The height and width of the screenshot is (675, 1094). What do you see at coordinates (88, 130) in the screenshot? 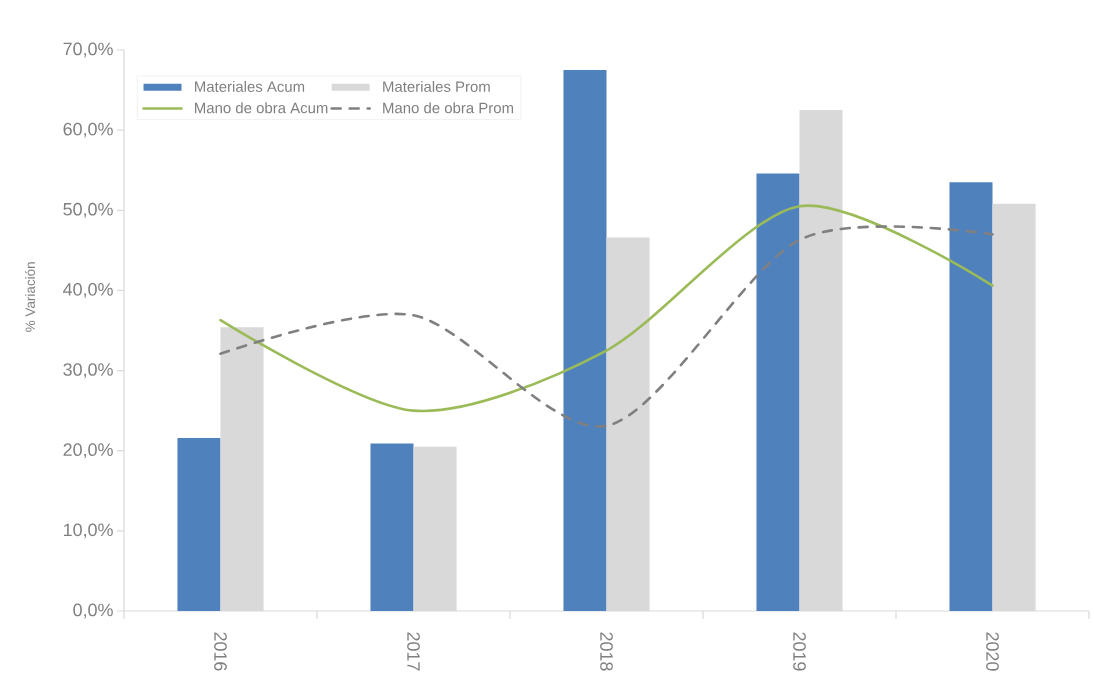
I see `y-tick-label: 60,0%` at bounding box center [88, 130].